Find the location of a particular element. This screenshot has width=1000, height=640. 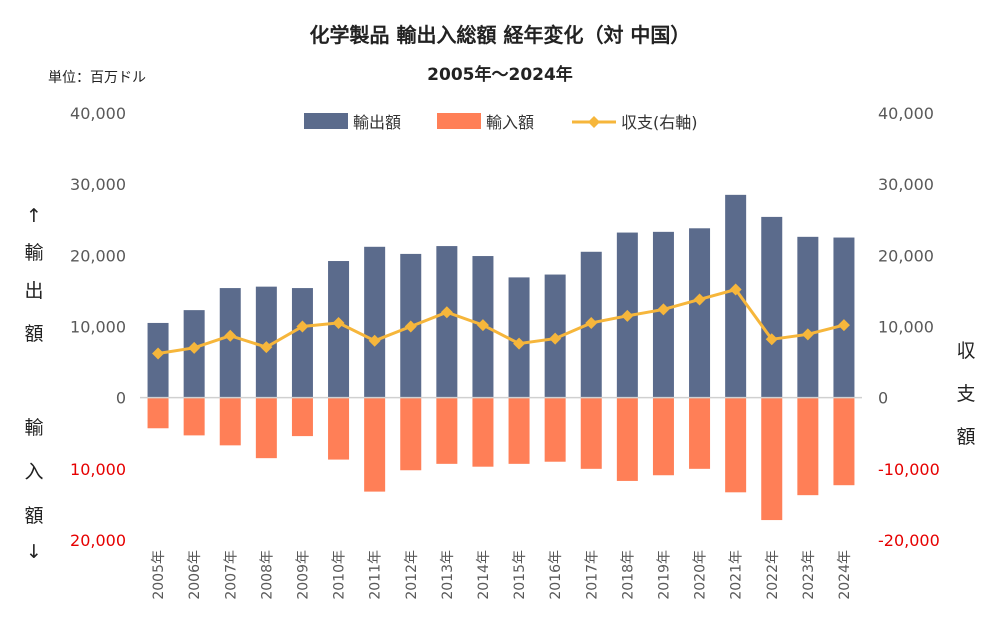

legend-label-balance: 収支(右軸) is located at coordinates (659, 122).